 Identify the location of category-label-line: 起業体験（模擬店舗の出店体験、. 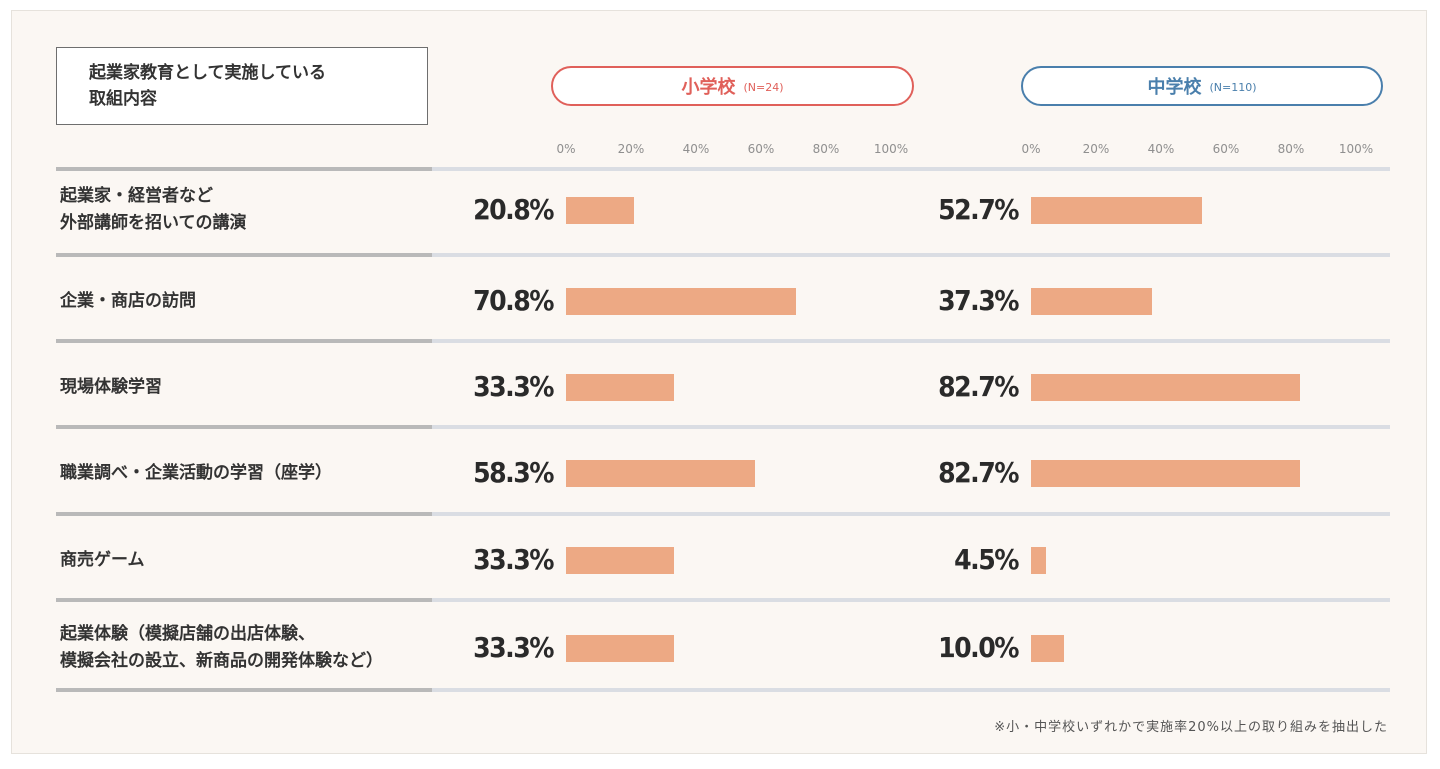
(187, 634).